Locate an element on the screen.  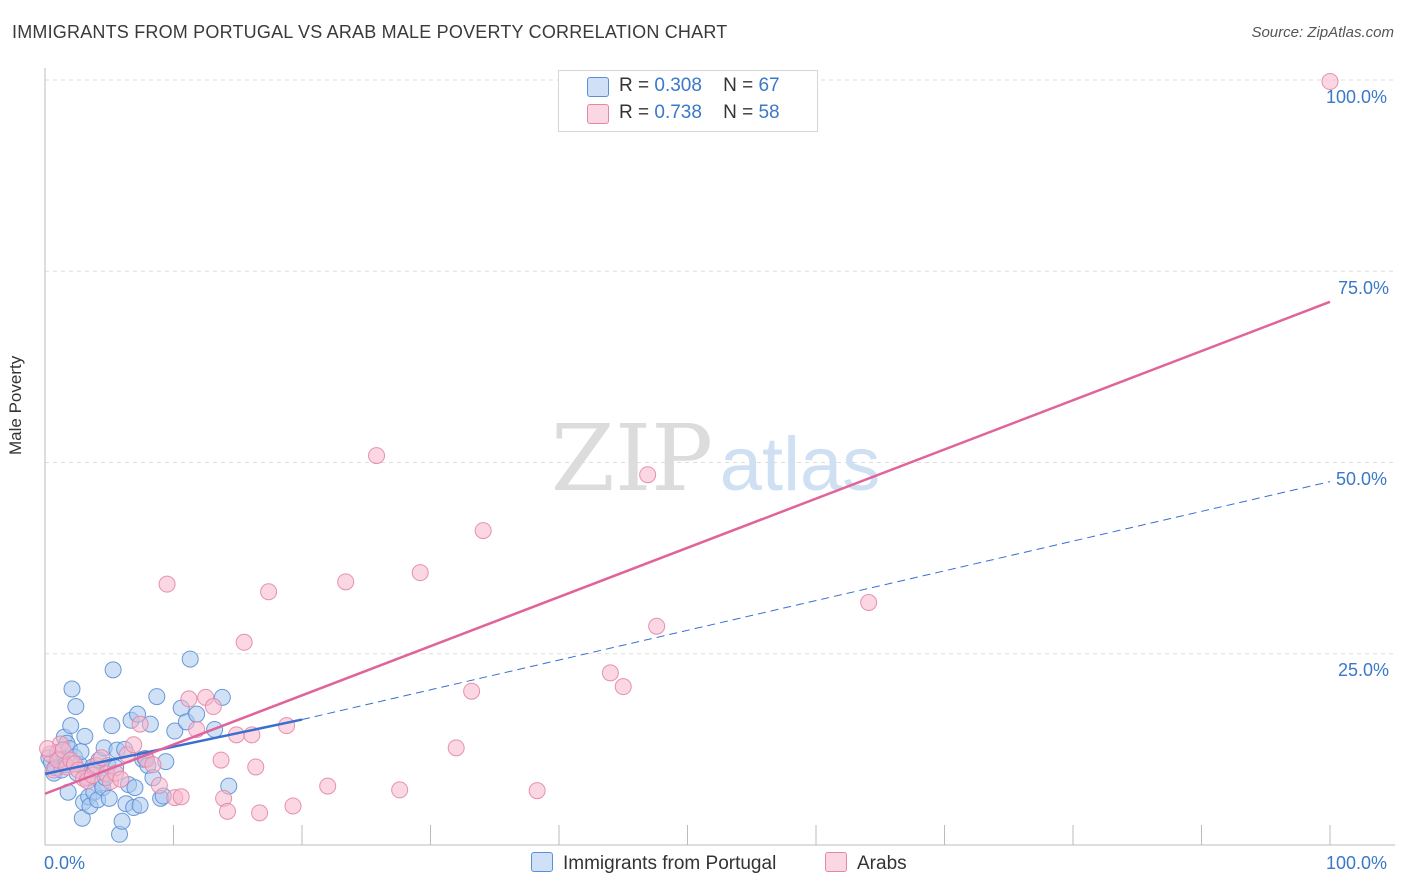
watermark-atlas: atlas is located at coordinates (800, 464).